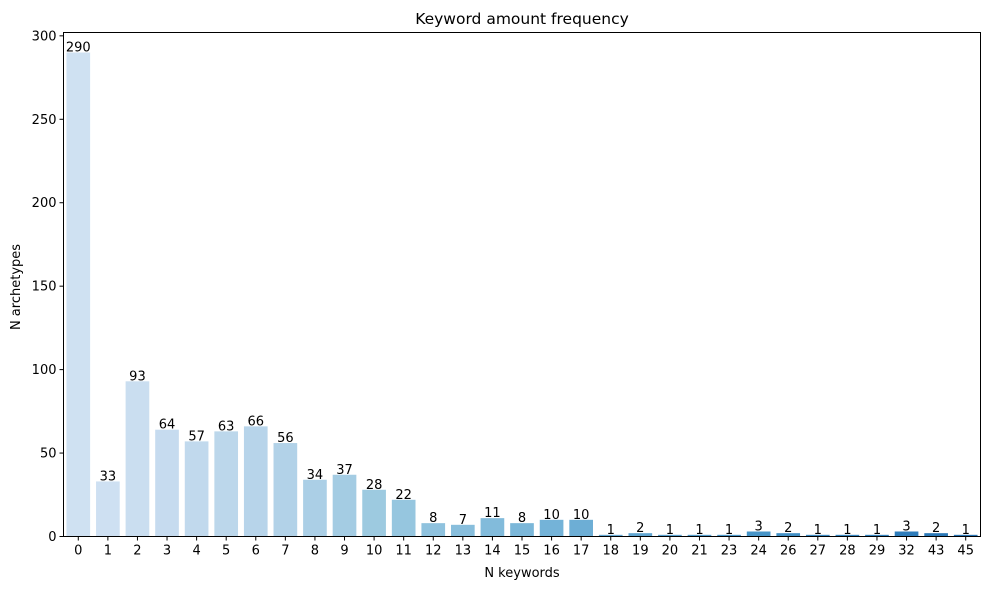 The width and height of the screenshot is (989, 590). What do you see at coordinates (610, 551) in the screenshot?
I see `x-tick-label-18: 18` at bounding box center [610, 551].